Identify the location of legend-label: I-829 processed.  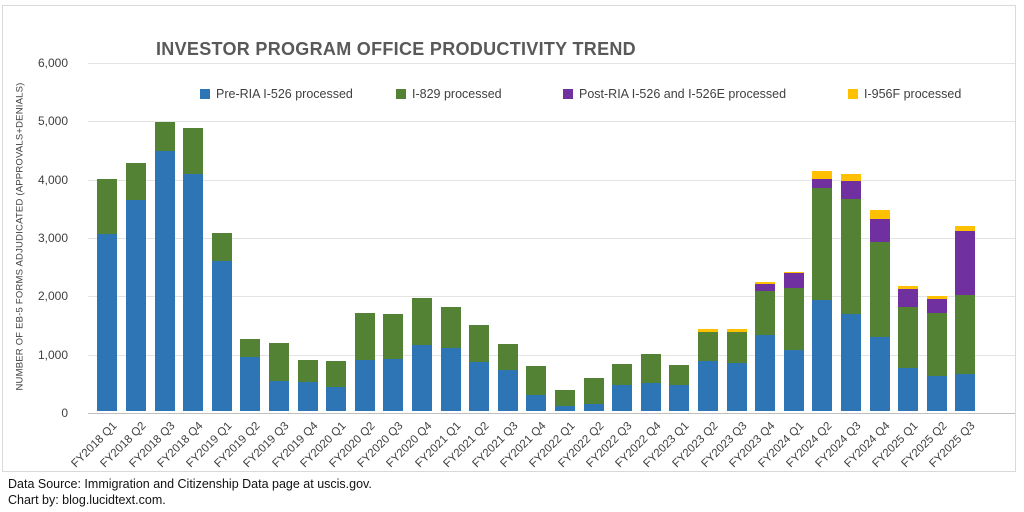
(457, 94).